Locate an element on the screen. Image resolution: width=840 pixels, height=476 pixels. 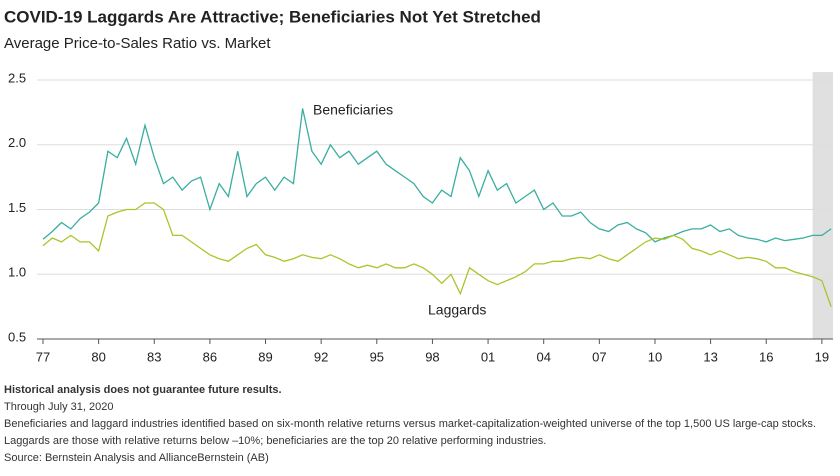
y-tick-label: 2.5 is located at coordinates (17, 77).